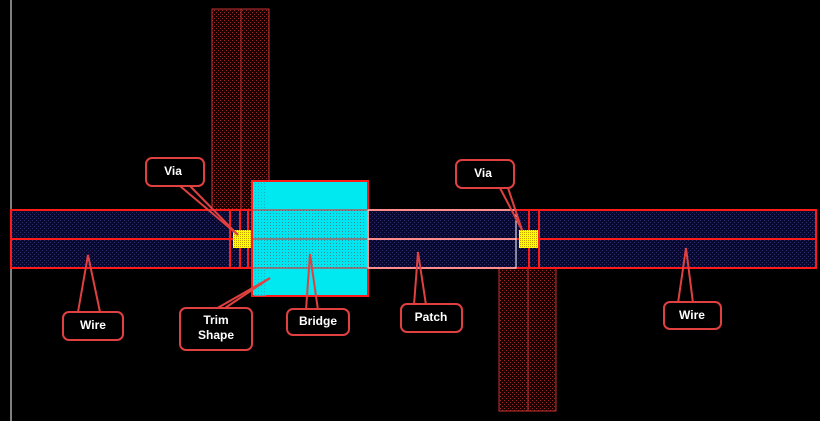 The image size is (820, 421). I want to click on callout-via-left: Via, so click(175, 172).